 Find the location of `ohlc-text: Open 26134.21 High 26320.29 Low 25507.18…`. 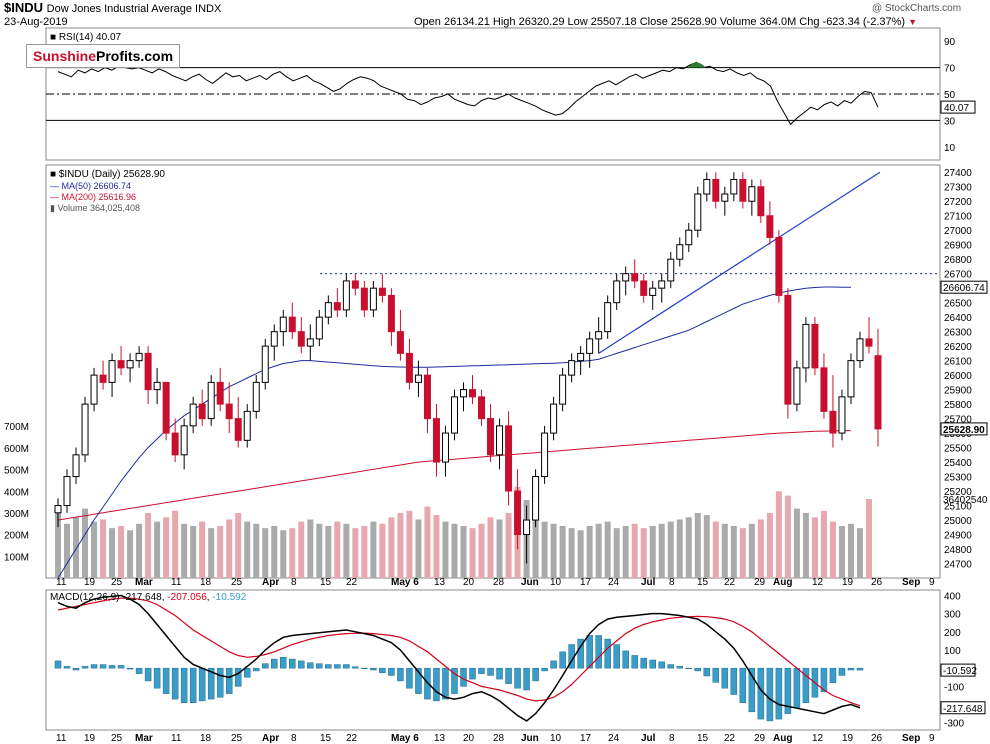

ohlc-text: Open 26134.21 High 26320.29 Low 25507.18… is located at coordinates (660, 22).